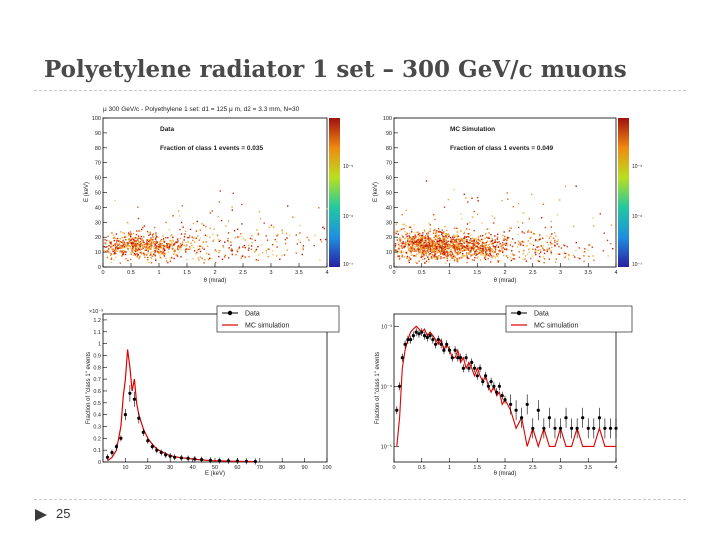 Image resolution: width=720 pixels, height=540 pixels. I want to click on y-tick-label: 0.7, so click(97, 380).